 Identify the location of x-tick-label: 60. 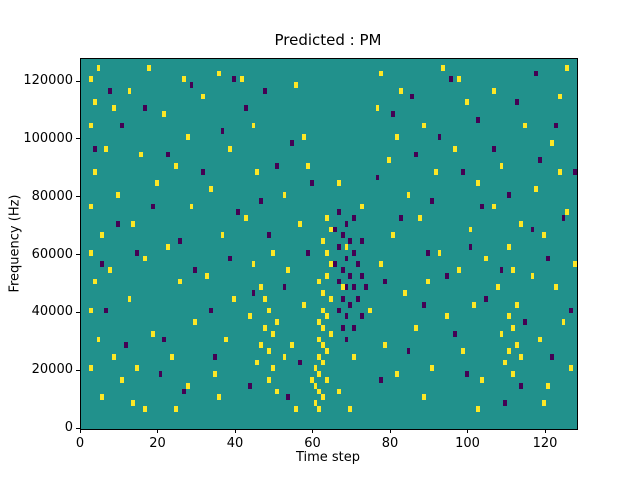
(312, 443).